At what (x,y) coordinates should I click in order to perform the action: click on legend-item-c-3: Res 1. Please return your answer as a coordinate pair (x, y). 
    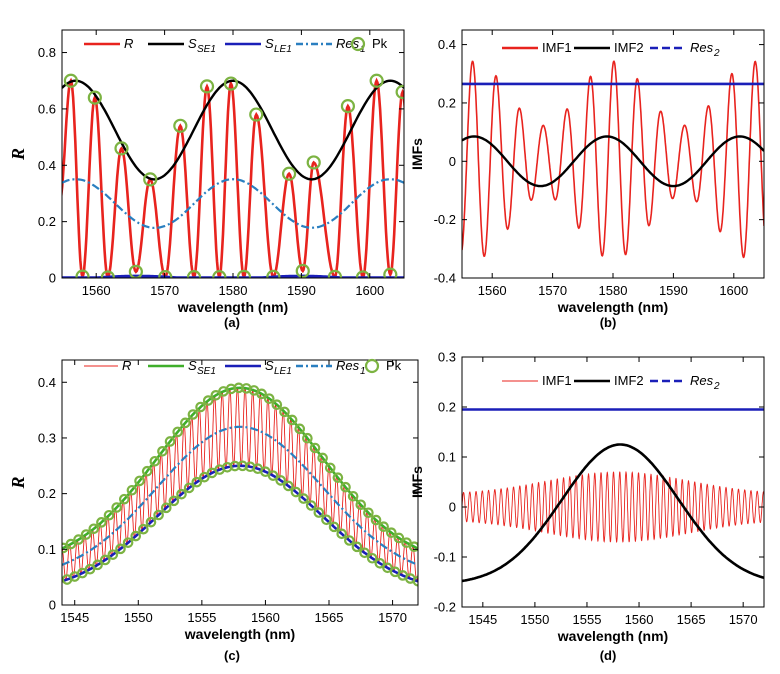
    Looking at the image, I should click on (331, 367).